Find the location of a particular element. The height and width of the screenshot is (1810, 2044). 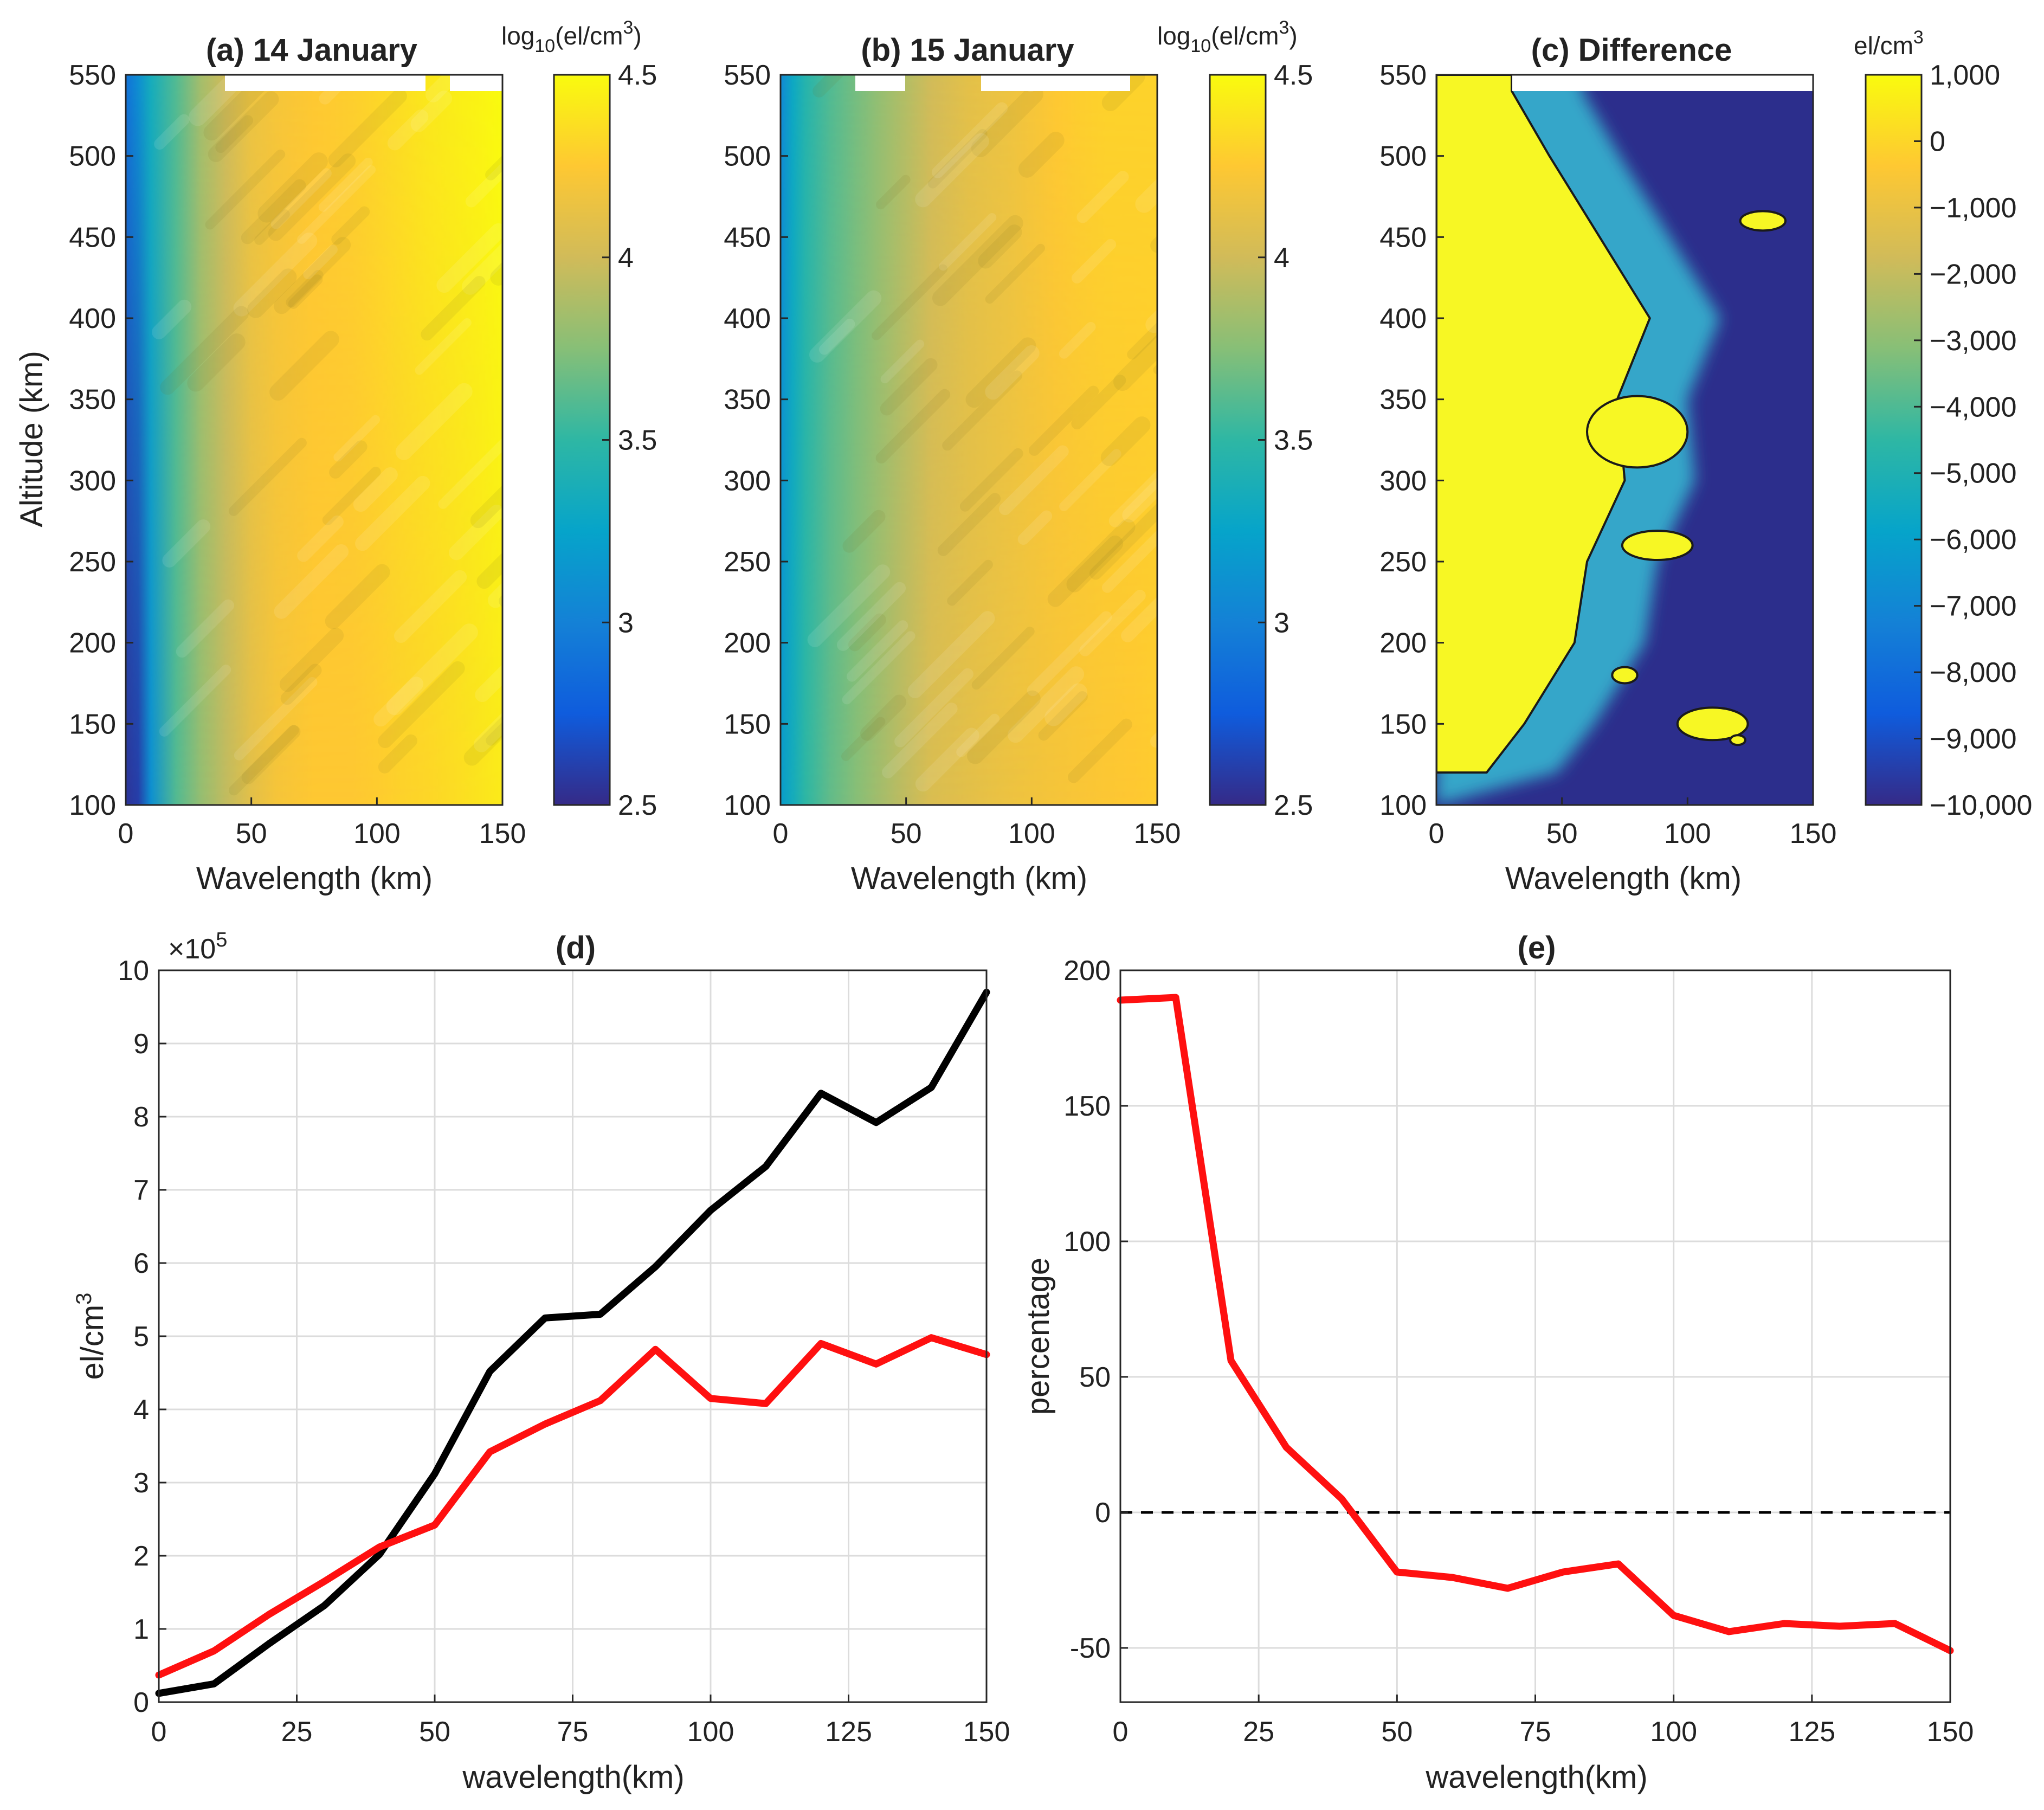

panel-b-image is located at coordinates (969, 440).